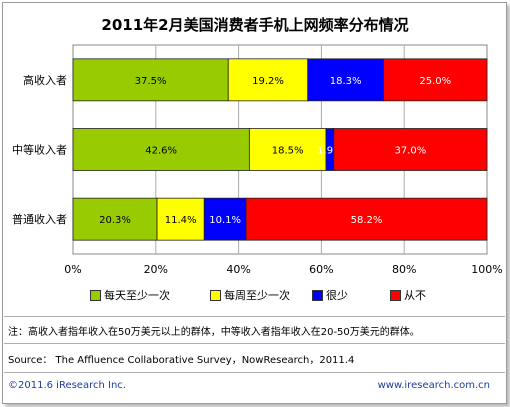  I want to click on x-tick-label: 100%, so click(486, 269).